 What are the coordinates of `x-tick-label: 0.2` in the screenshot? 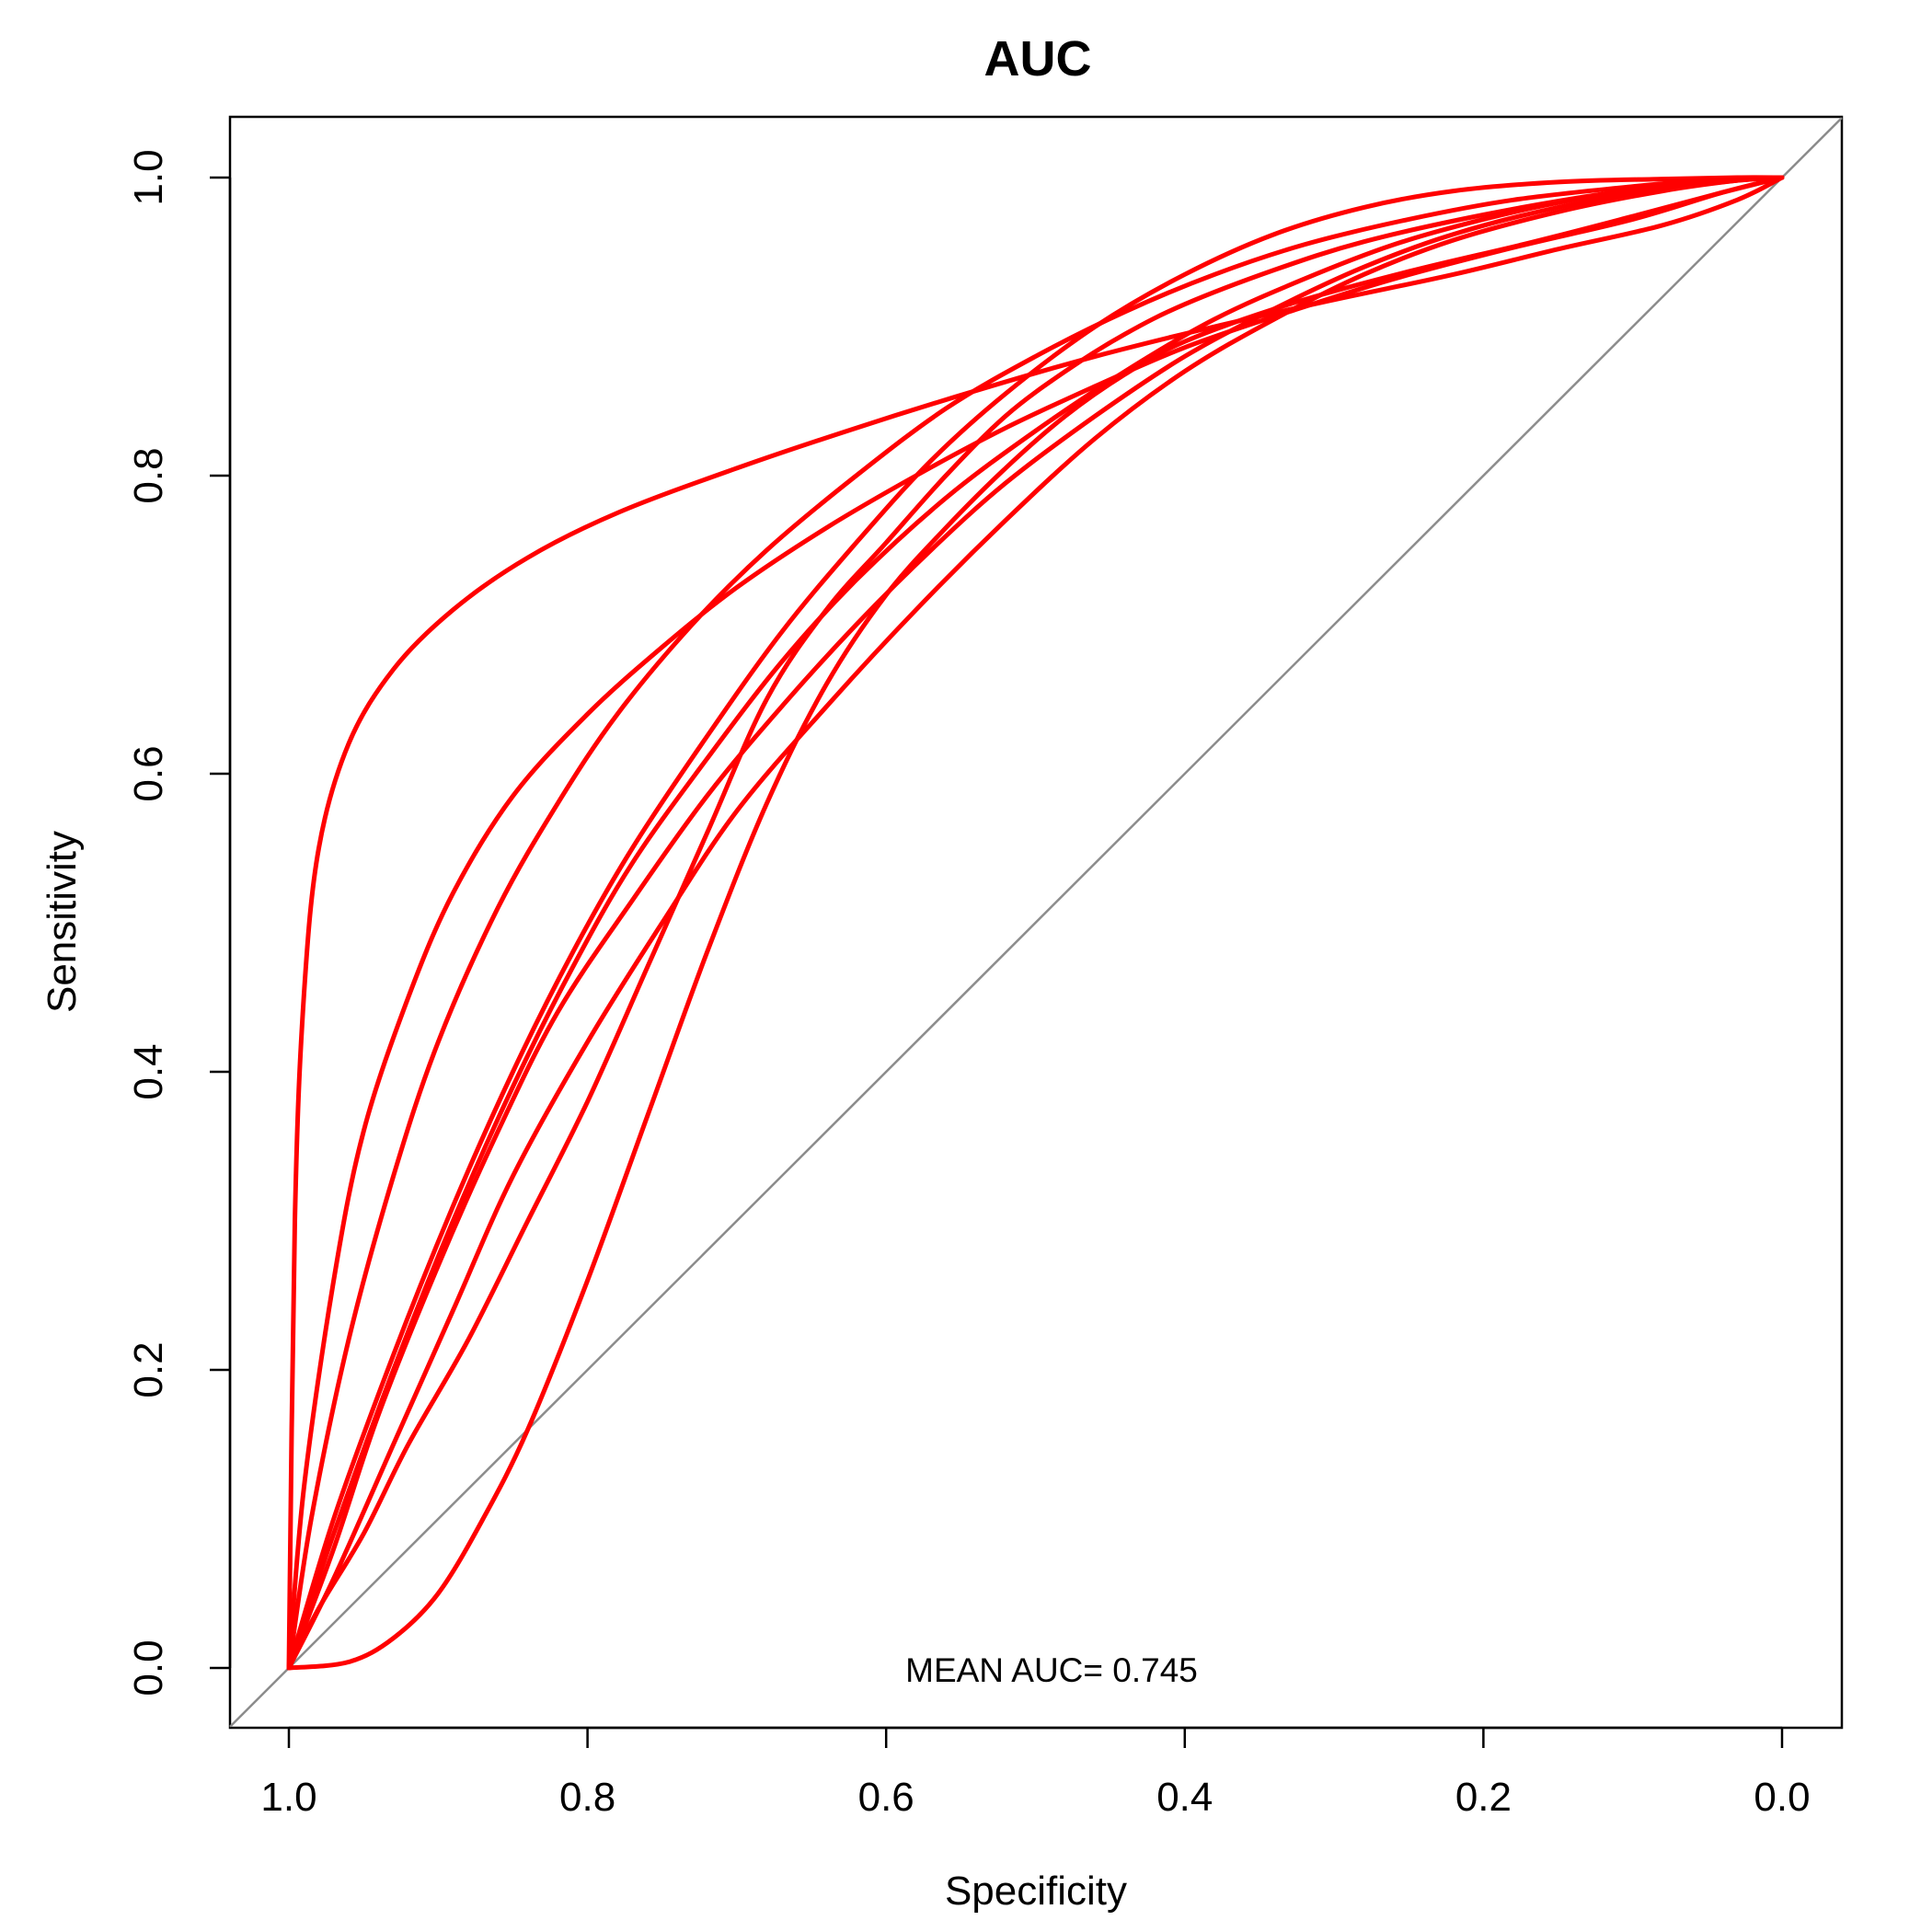 It's located at (1483, 1797).